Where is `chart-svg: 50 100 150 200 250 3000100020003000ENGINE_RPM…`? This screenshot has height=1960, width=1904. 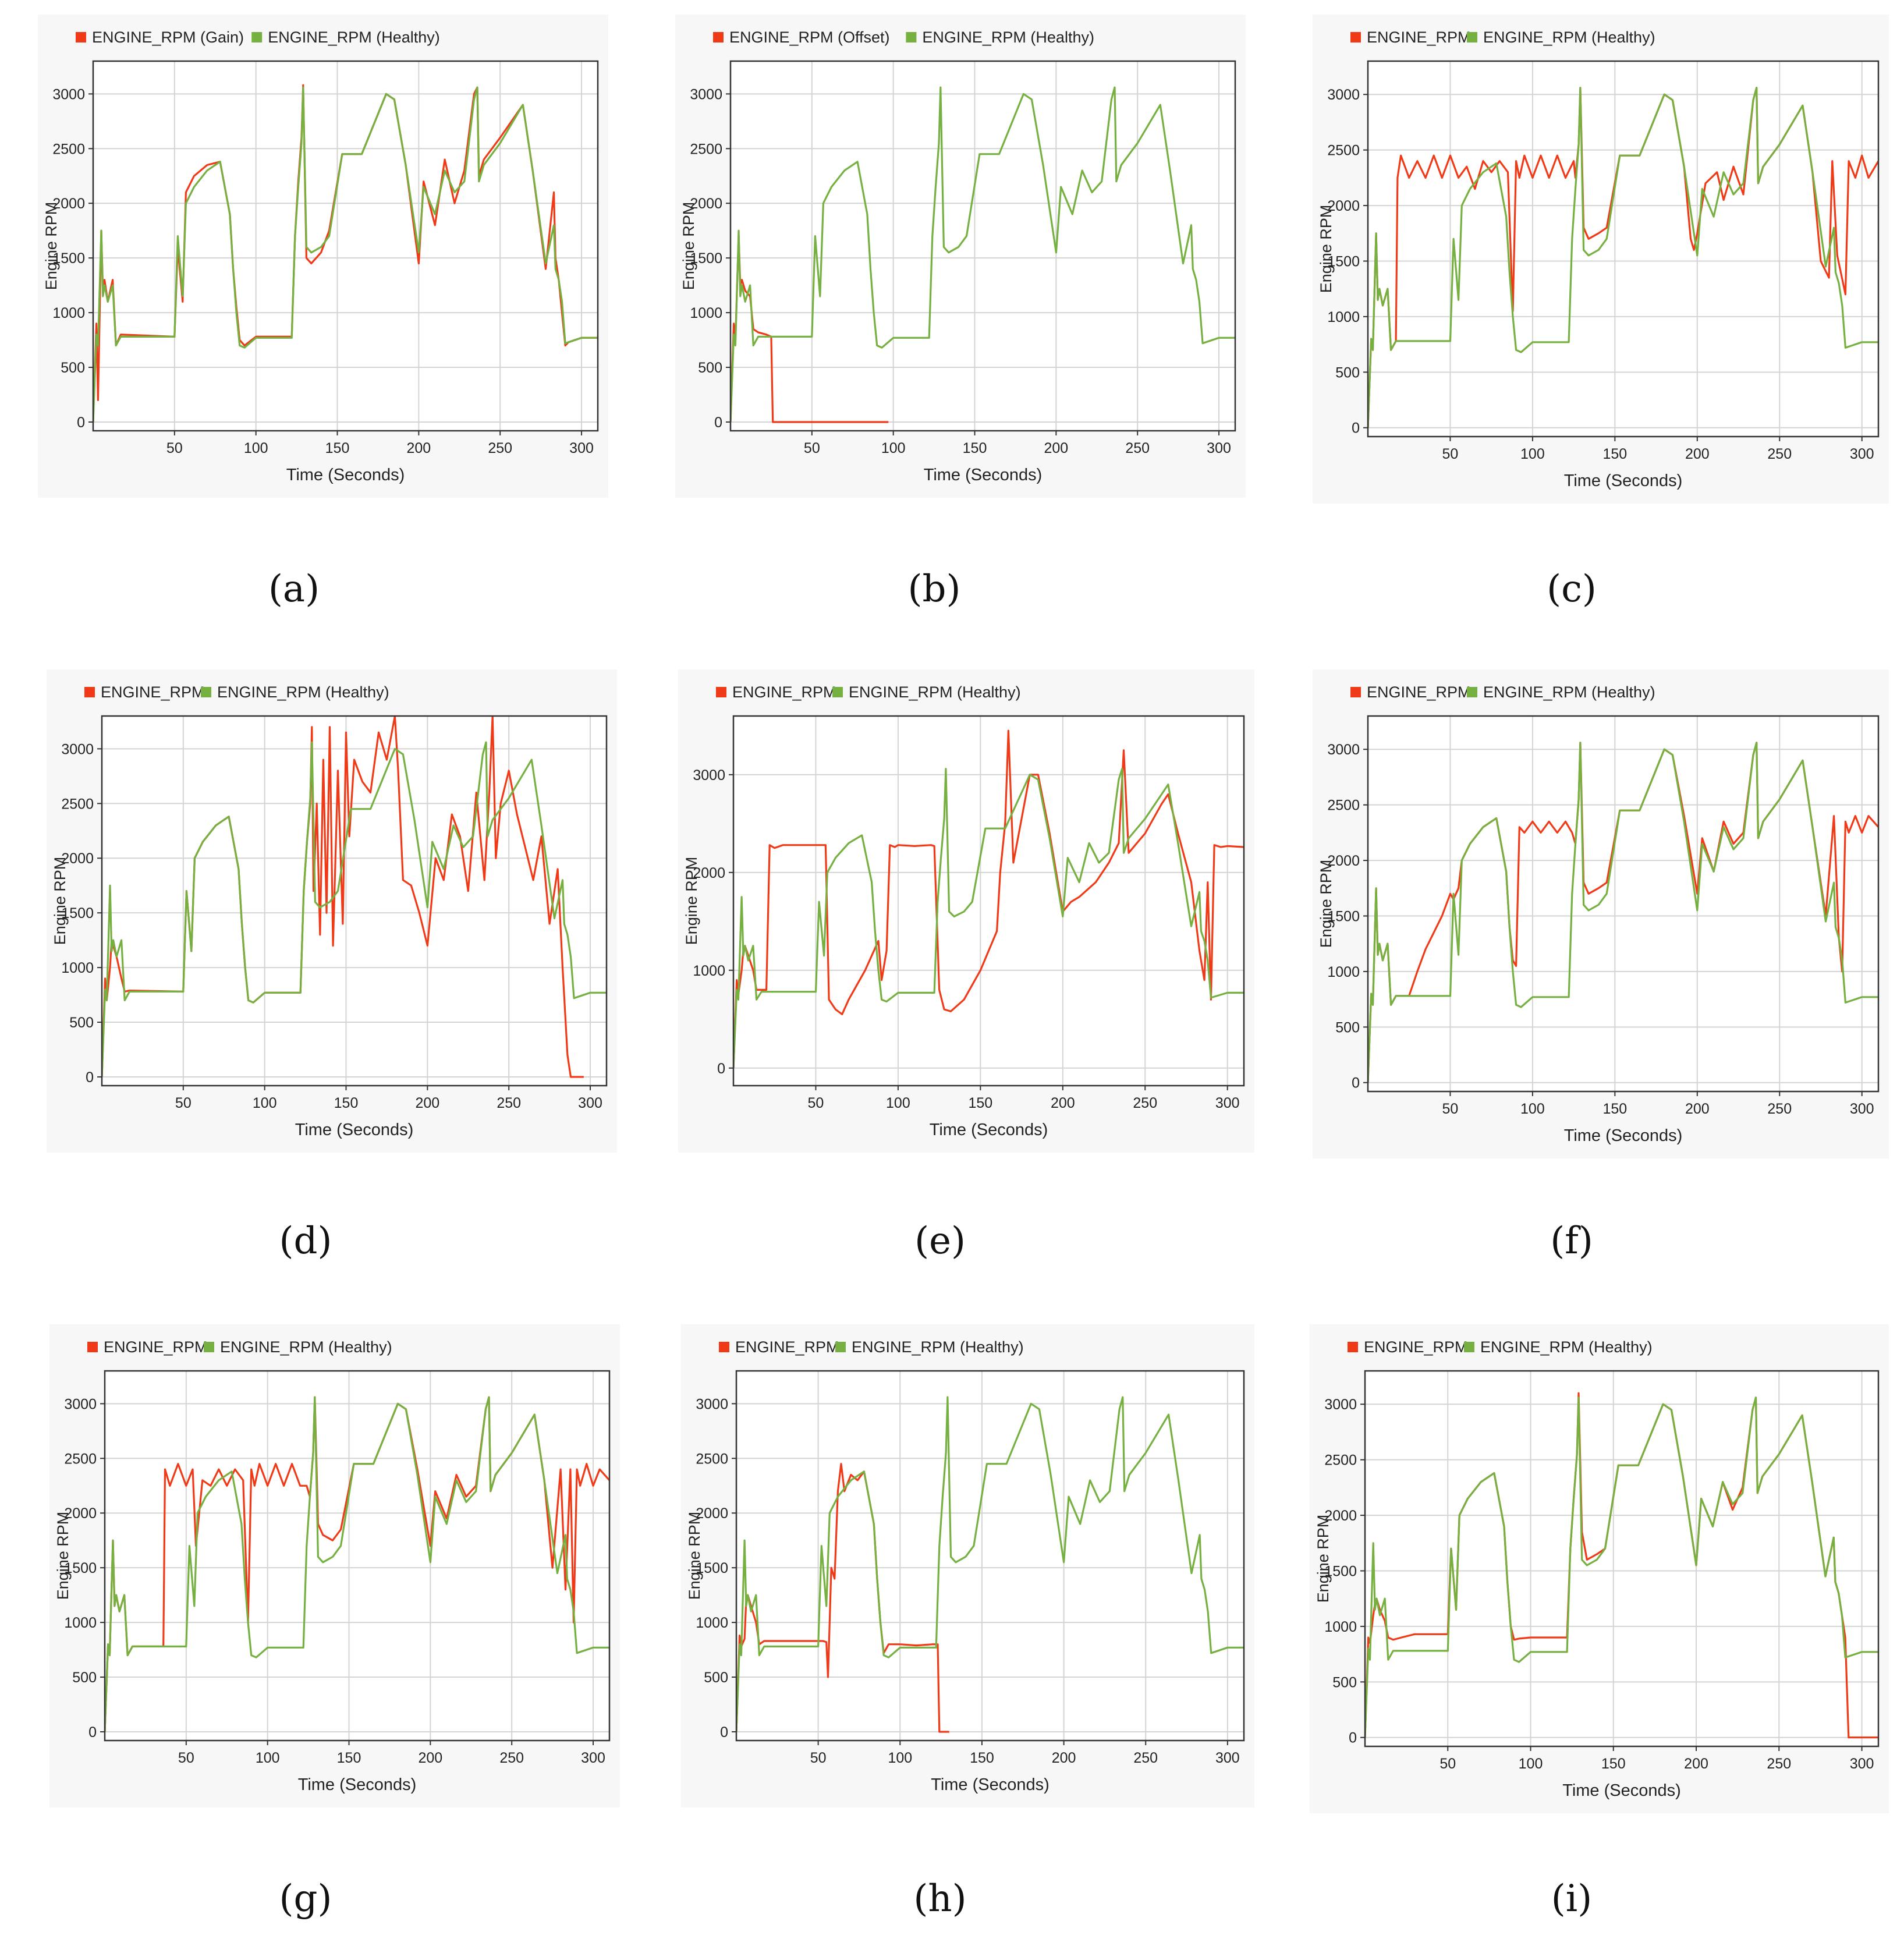 chart-svg: 50 100 150 200 250 3000100020003000ENGINE_RPM… is located at coordinates (966, 911).